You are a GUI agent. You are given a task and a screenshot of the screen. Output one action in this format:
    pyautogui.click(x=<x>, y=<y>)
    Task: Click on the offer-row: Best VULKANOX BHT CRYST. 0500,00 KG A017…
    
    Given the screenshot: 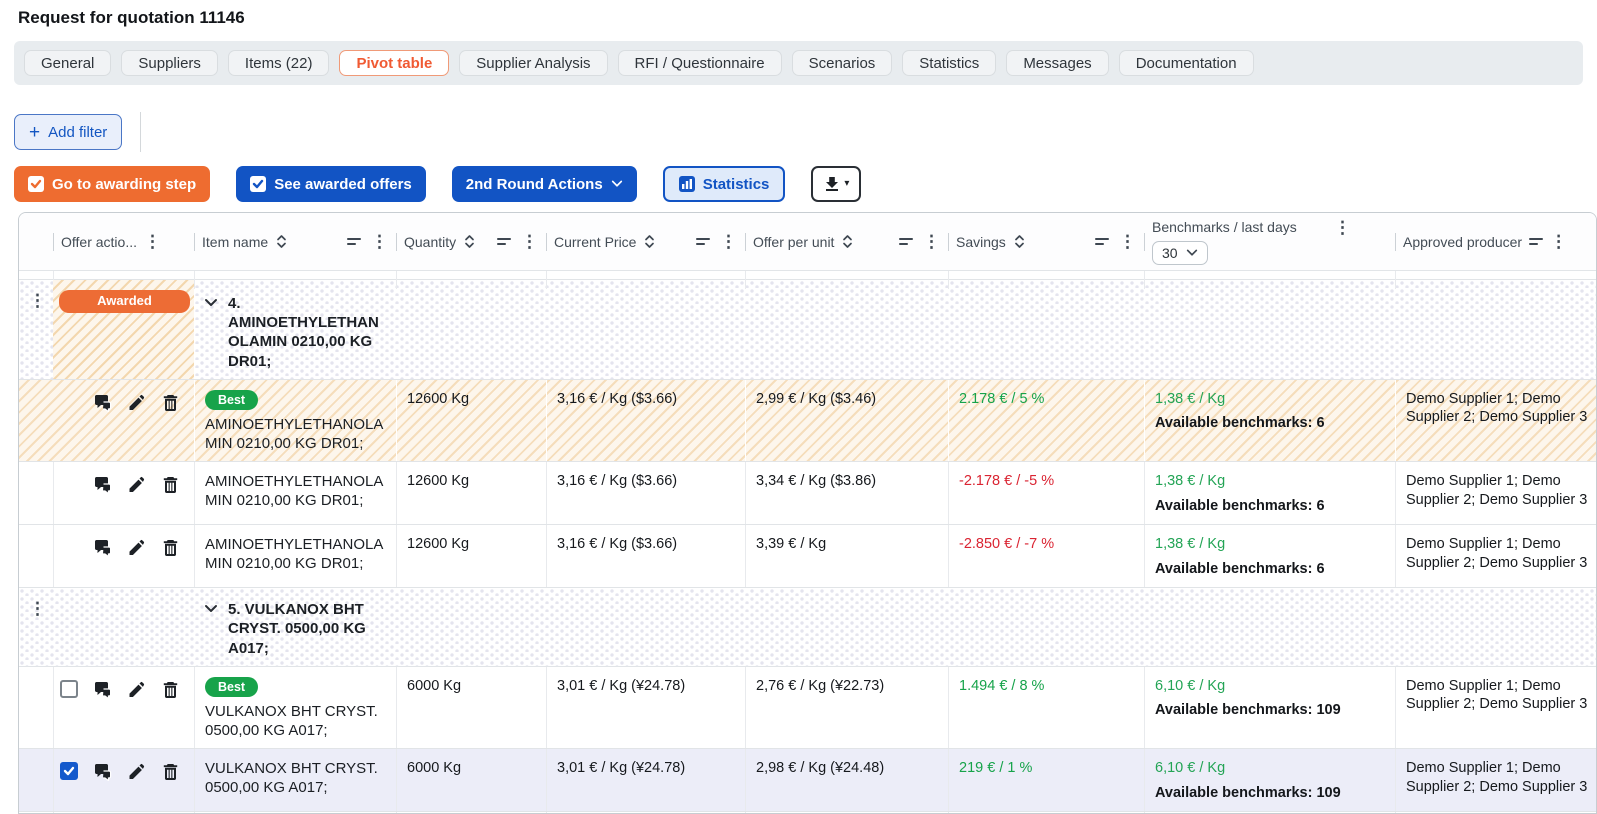 What is the action you would take?
    pyautogui.click(x=807, y=707)
    